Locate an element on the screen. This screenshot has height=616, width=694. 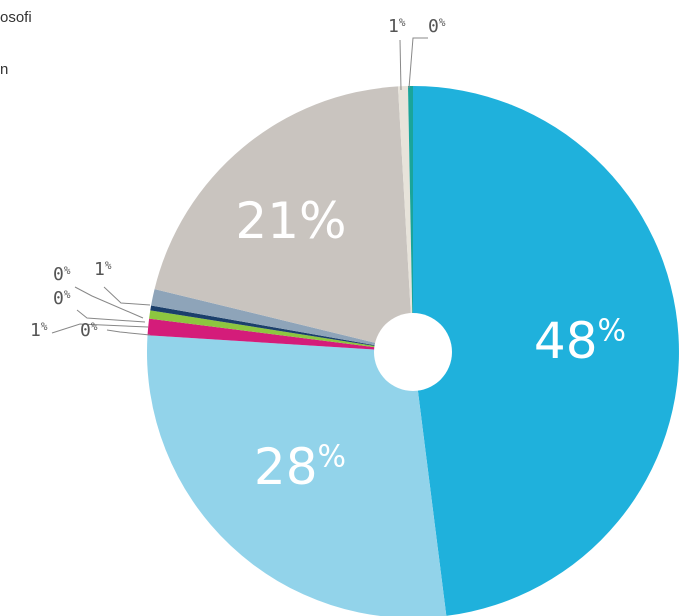
slice-label-3: 0% is located at coordinates (62, 298).